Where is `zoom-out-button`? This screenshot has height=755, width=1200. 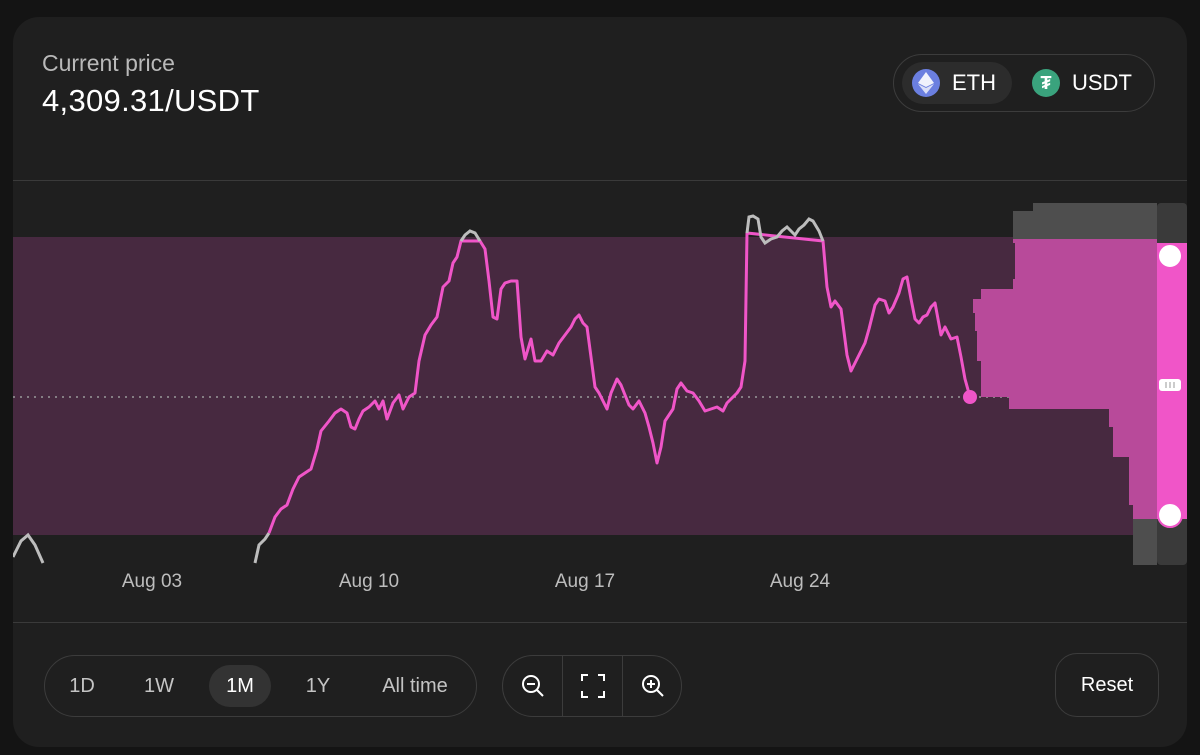
zoom-out-button is located at coordinates (533, 686).